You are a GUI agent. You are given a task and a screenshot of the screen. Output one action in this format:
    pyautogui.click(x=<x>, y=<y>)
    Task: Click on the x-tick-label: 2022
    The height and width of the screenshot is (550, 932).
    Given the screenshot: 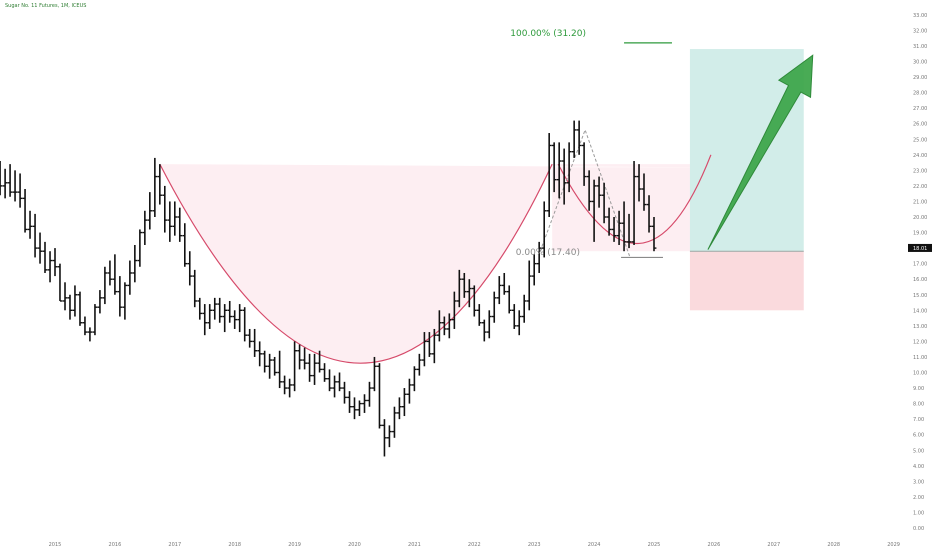 What is the action you would take?
    pyautogui.click(x=474, y=545)
    